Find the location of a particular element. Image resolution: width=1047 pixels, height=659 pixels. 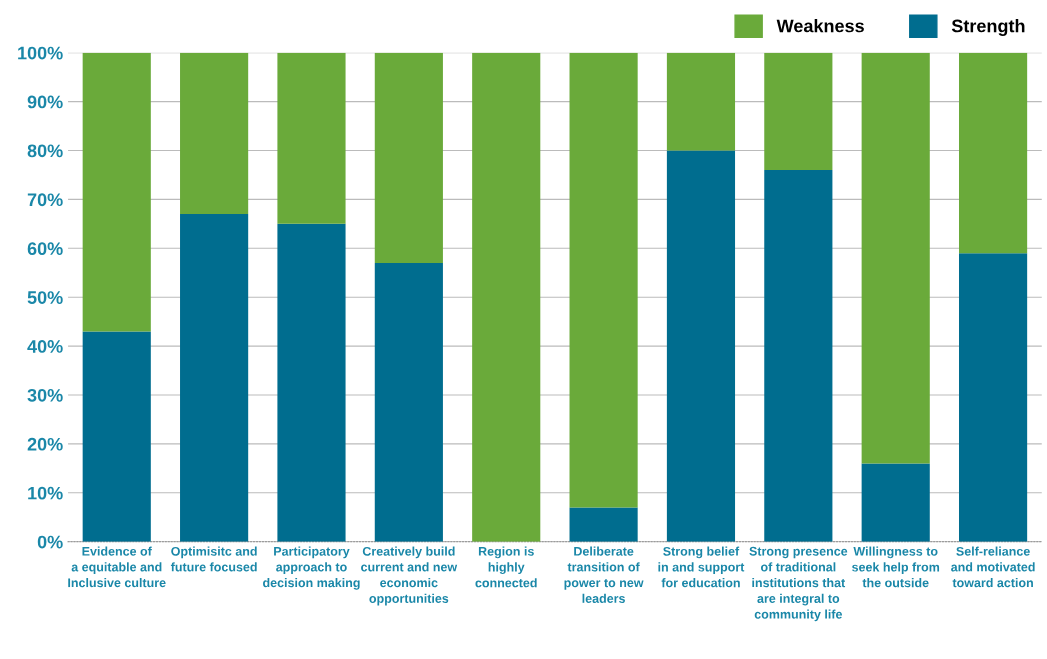

x-tick-label: Optimisitc and future focused is located at coordinates (213, 559).